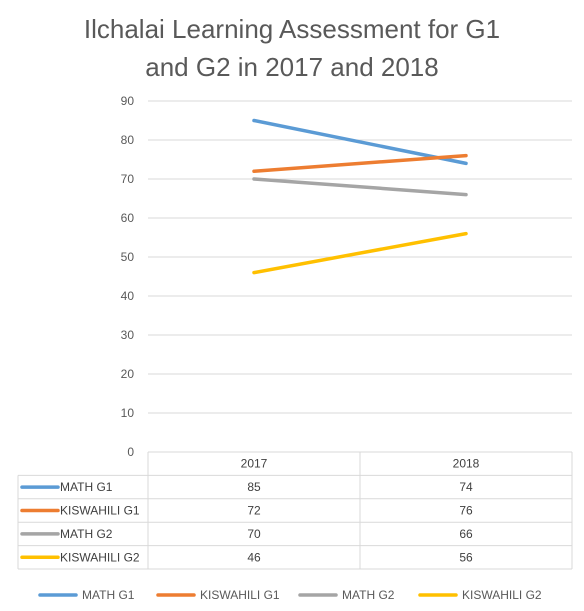 This screenshot has height=611, width=584. What do you see at coordinates (254, 557) in the screenshot?
I see `table-value-cell: 46` at bounding box center [254, 557].